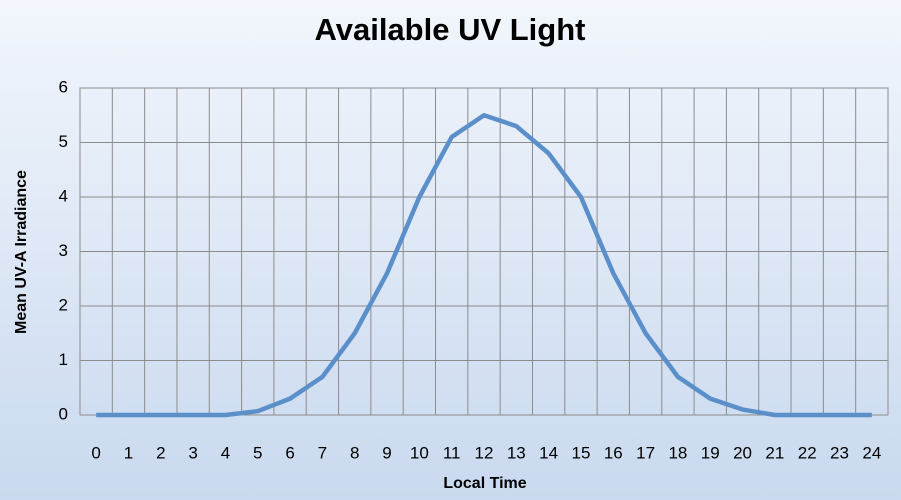 Image resolution: width=901 pixels, height=500 pixels. What do you see at coordinates (419, 452) in the screenshot?
I see `x-tick-label: 10` at bounding box center [419, 452].